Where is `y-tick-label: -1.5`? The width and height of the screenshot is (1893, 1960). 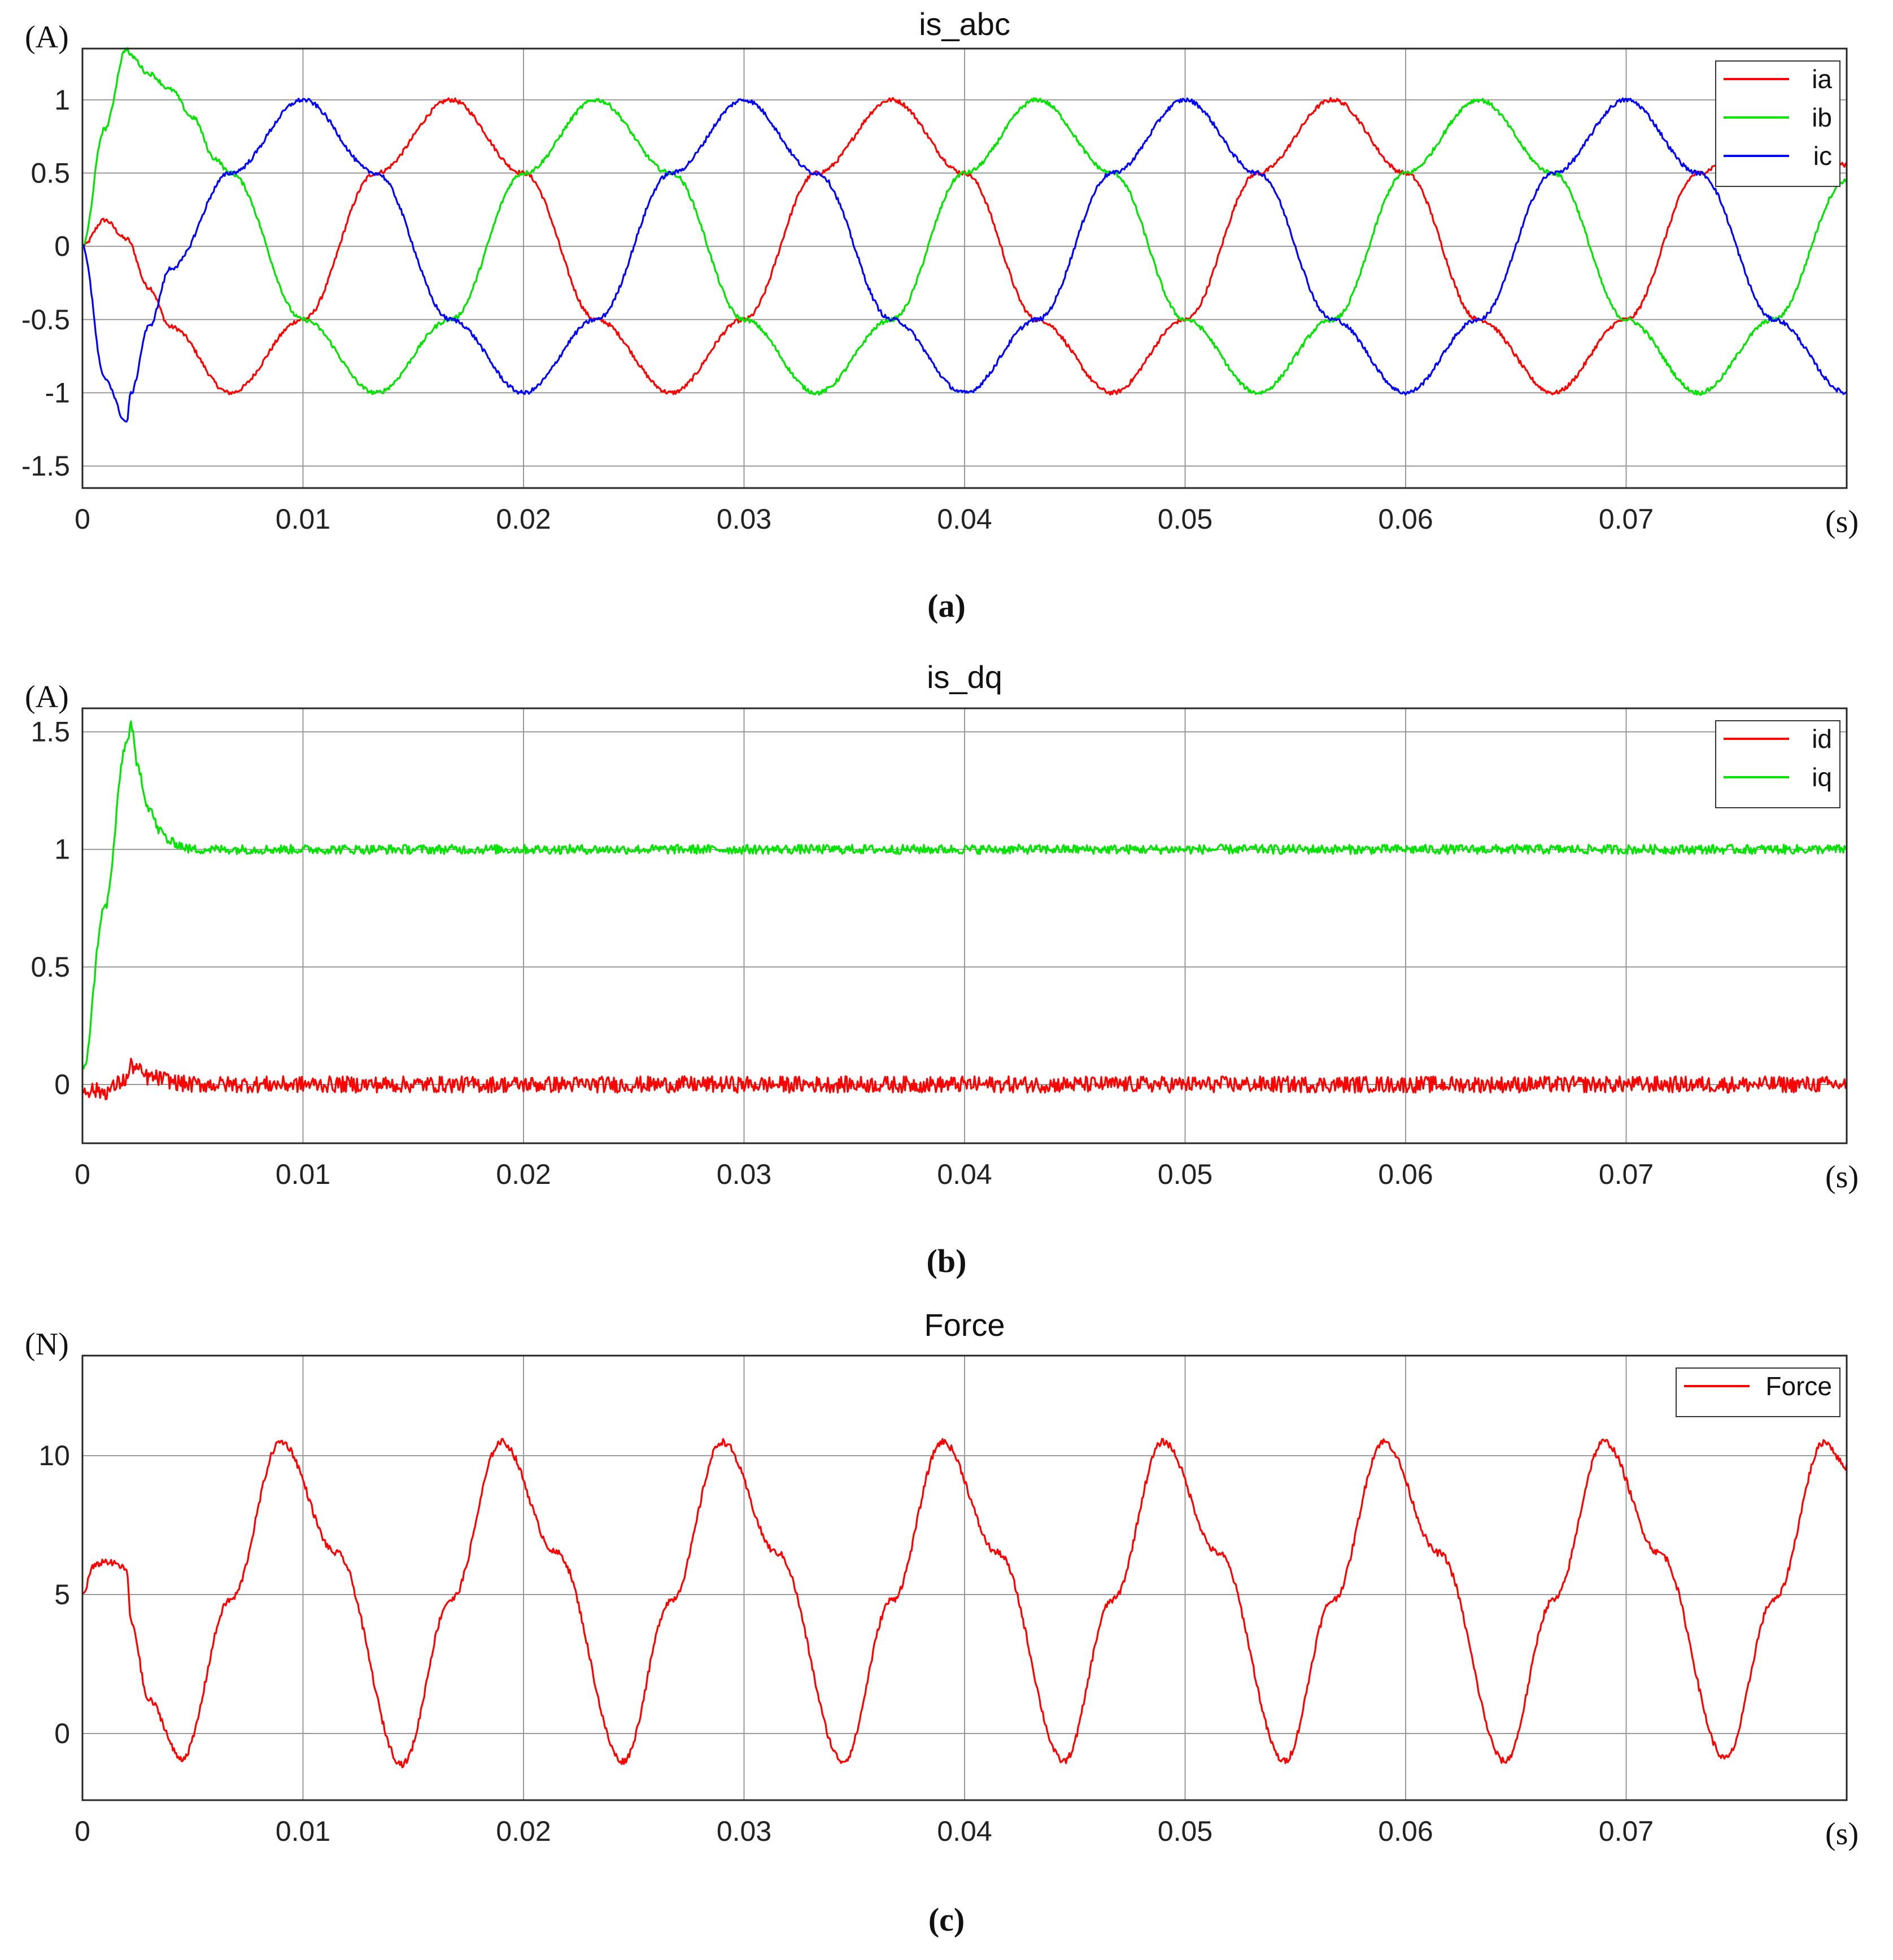
y-tick-label: -1.5 is located at coordinates (45, 466).